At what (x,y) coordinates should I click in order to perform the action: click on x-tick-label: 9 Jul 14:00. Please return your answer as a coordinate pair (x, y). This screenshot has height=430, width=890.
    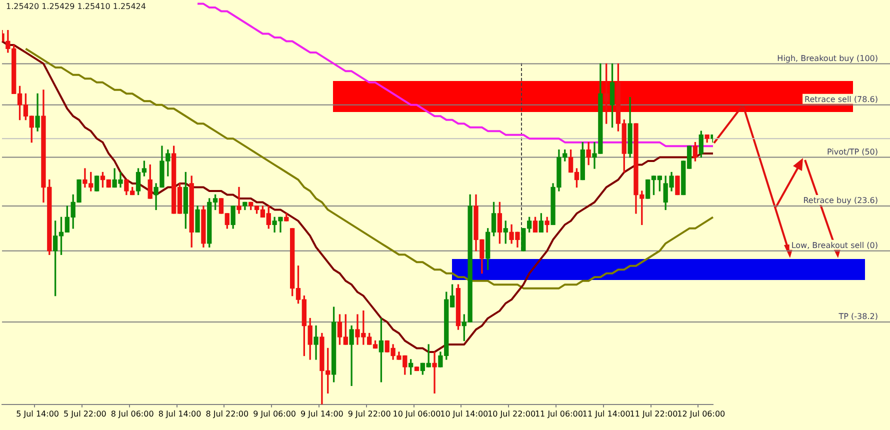
    Looking at the image, I should click on (322, 413).